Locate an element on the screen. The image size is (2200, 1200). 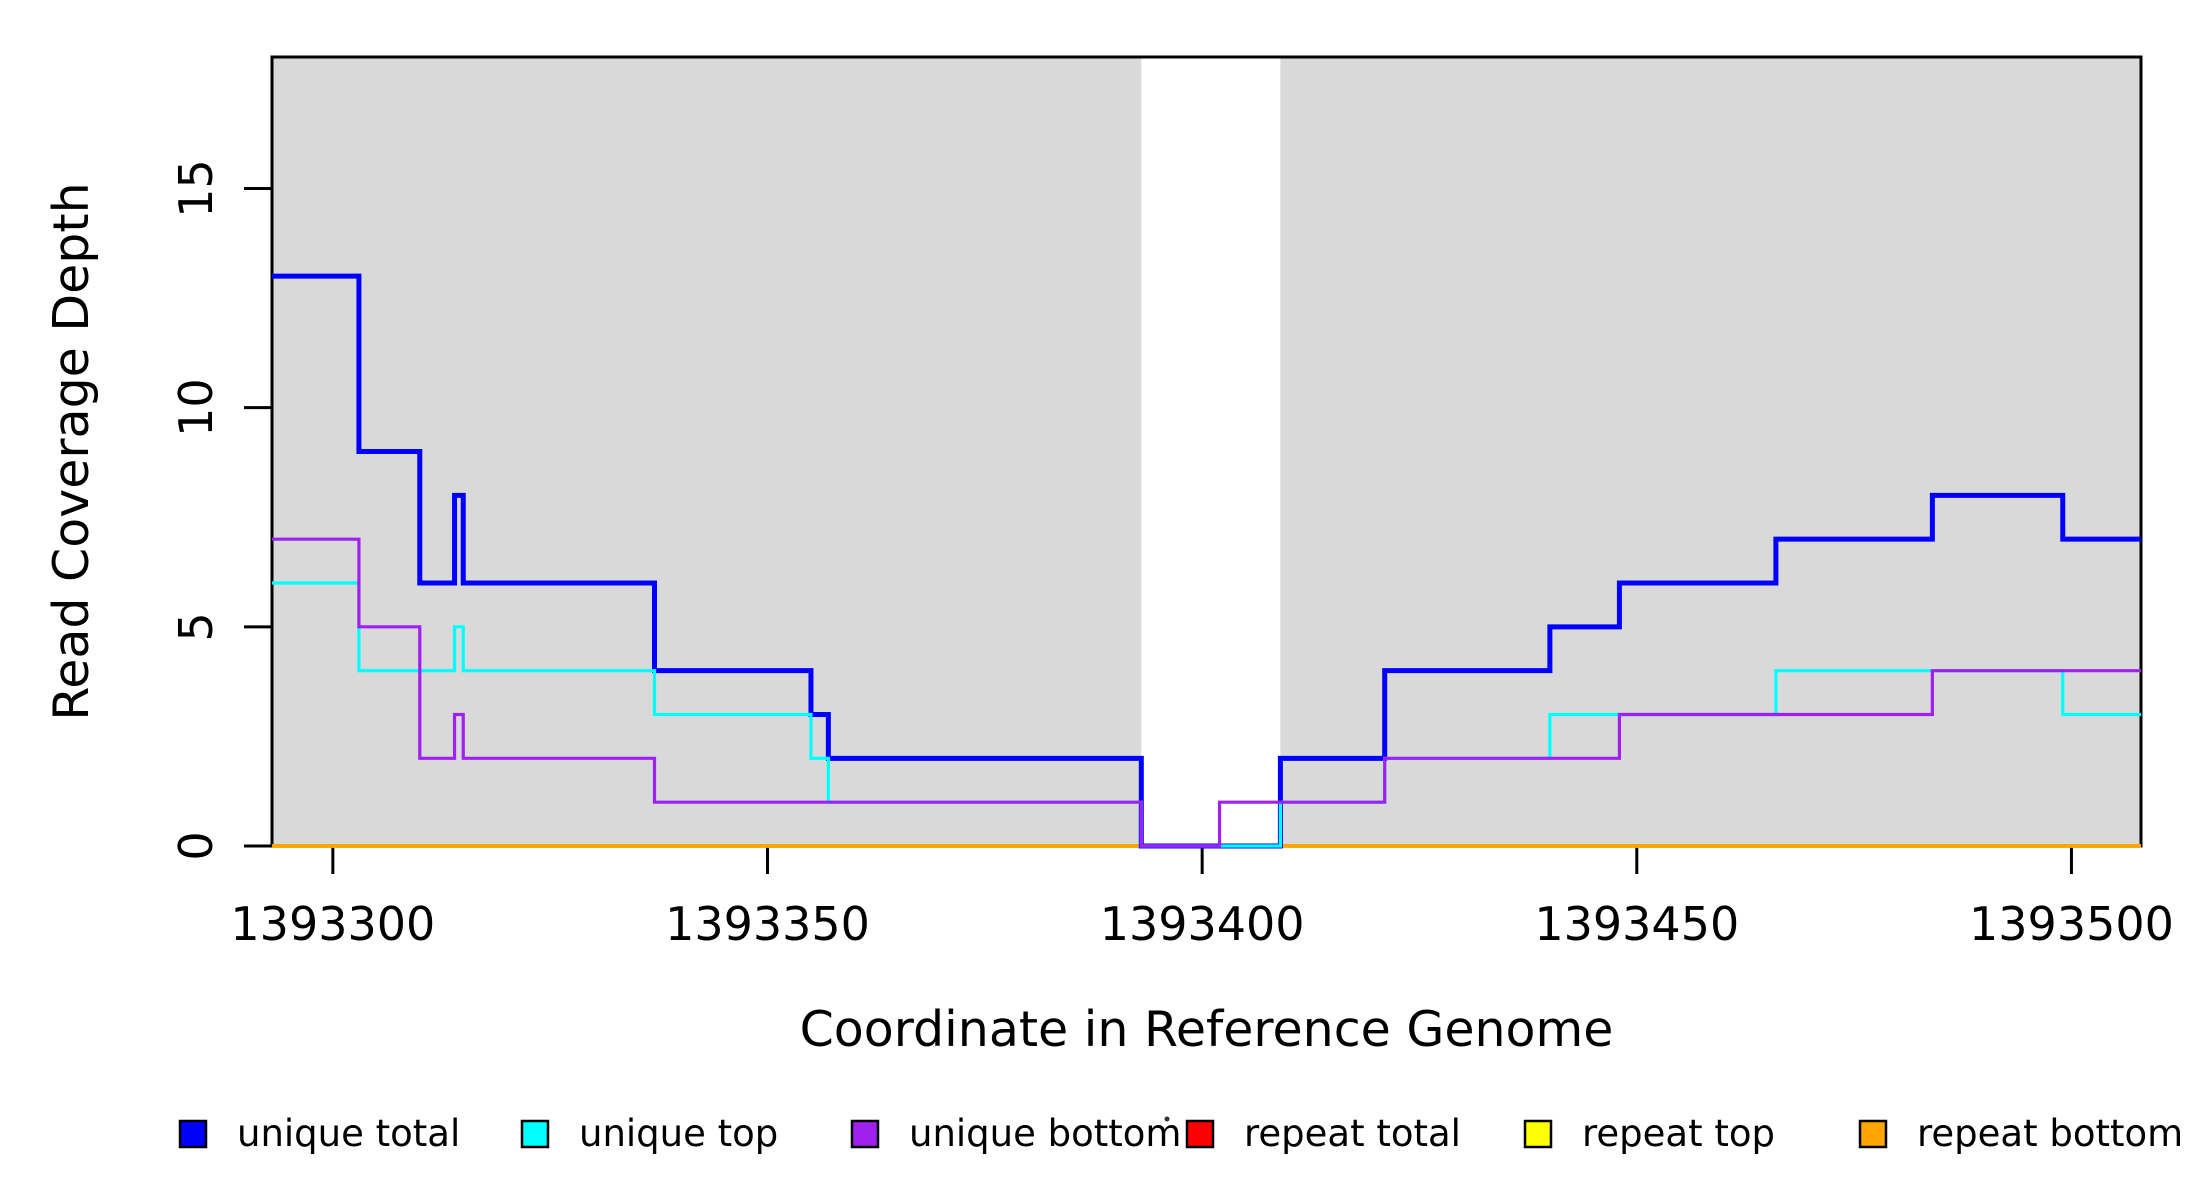
x-axis: 1393300 1393350 1393400 1393450 1393500 is located at coordinates (1202, 898).